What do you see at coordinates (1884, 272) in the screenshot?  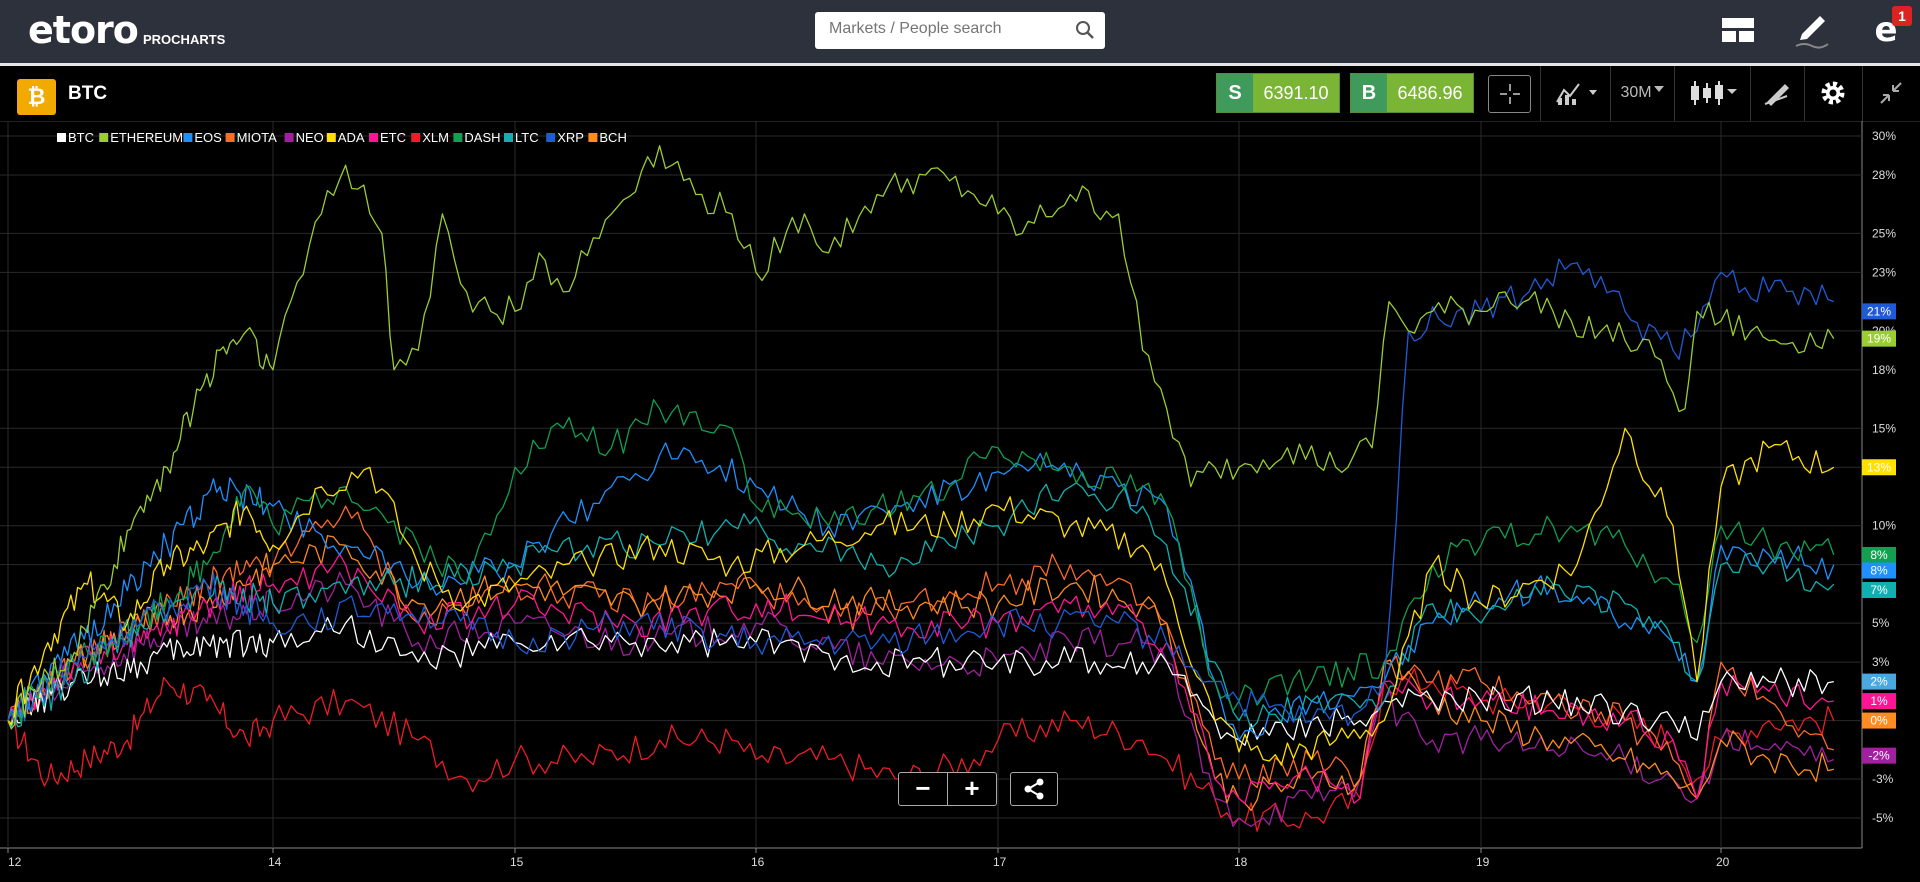 I see `y-tick-label: 23%` at bounding box center [1884, 272].